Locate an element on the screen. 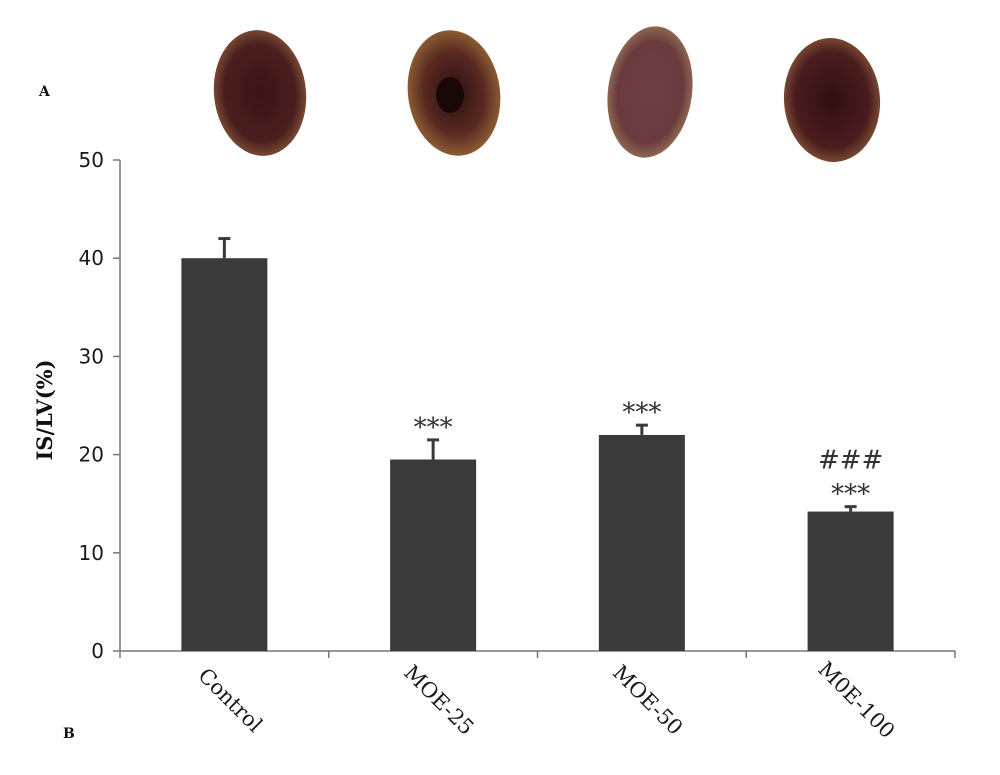 This screenshot has height=775, width=1000. y-tick-label: 40 is located at coordinates (91, 258).